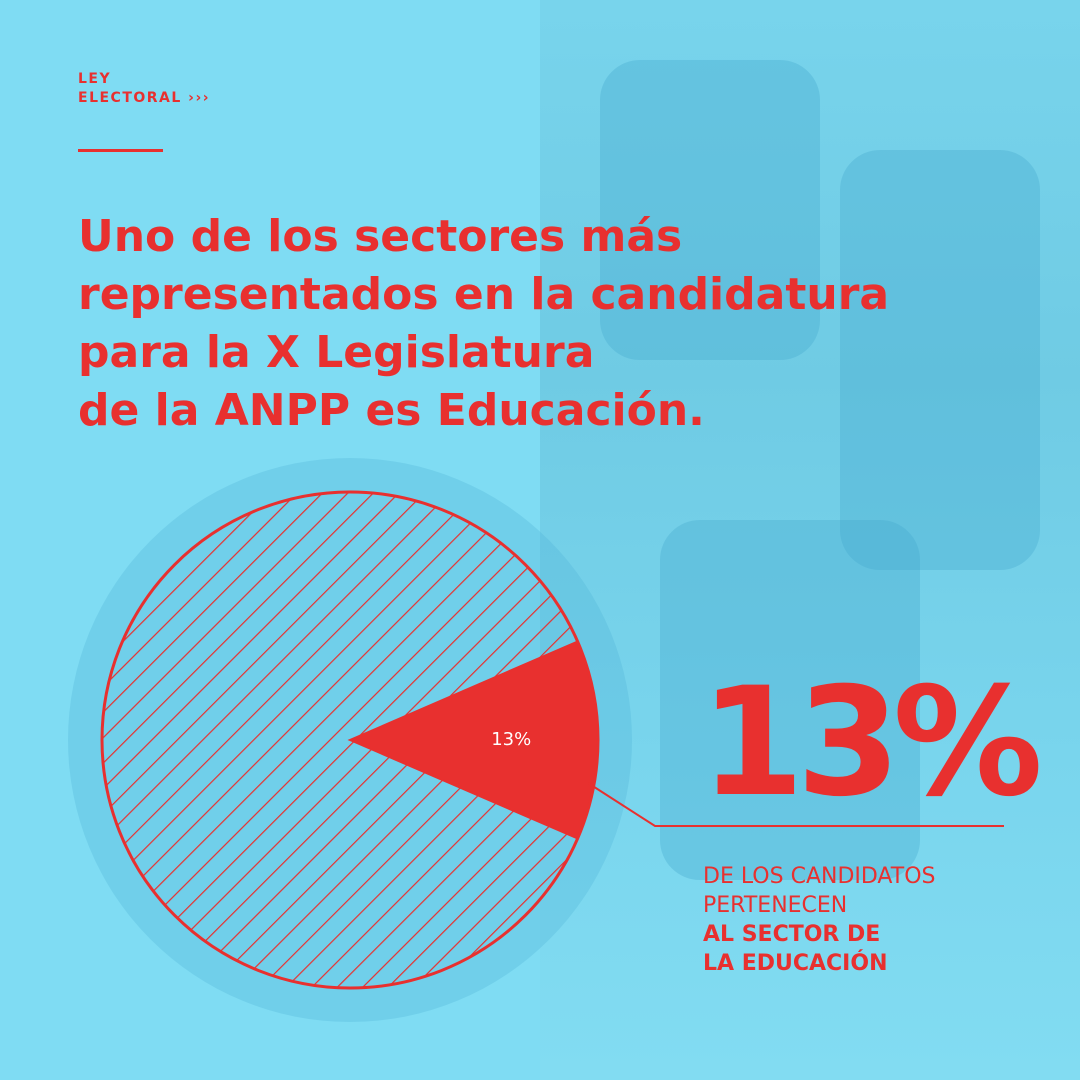 This screenshot has height=1080, width=1080. What do you see at coordinates (871, 743) in the screenshot?
I see `big-percentage: 13%` at bounding box center [871, 743].